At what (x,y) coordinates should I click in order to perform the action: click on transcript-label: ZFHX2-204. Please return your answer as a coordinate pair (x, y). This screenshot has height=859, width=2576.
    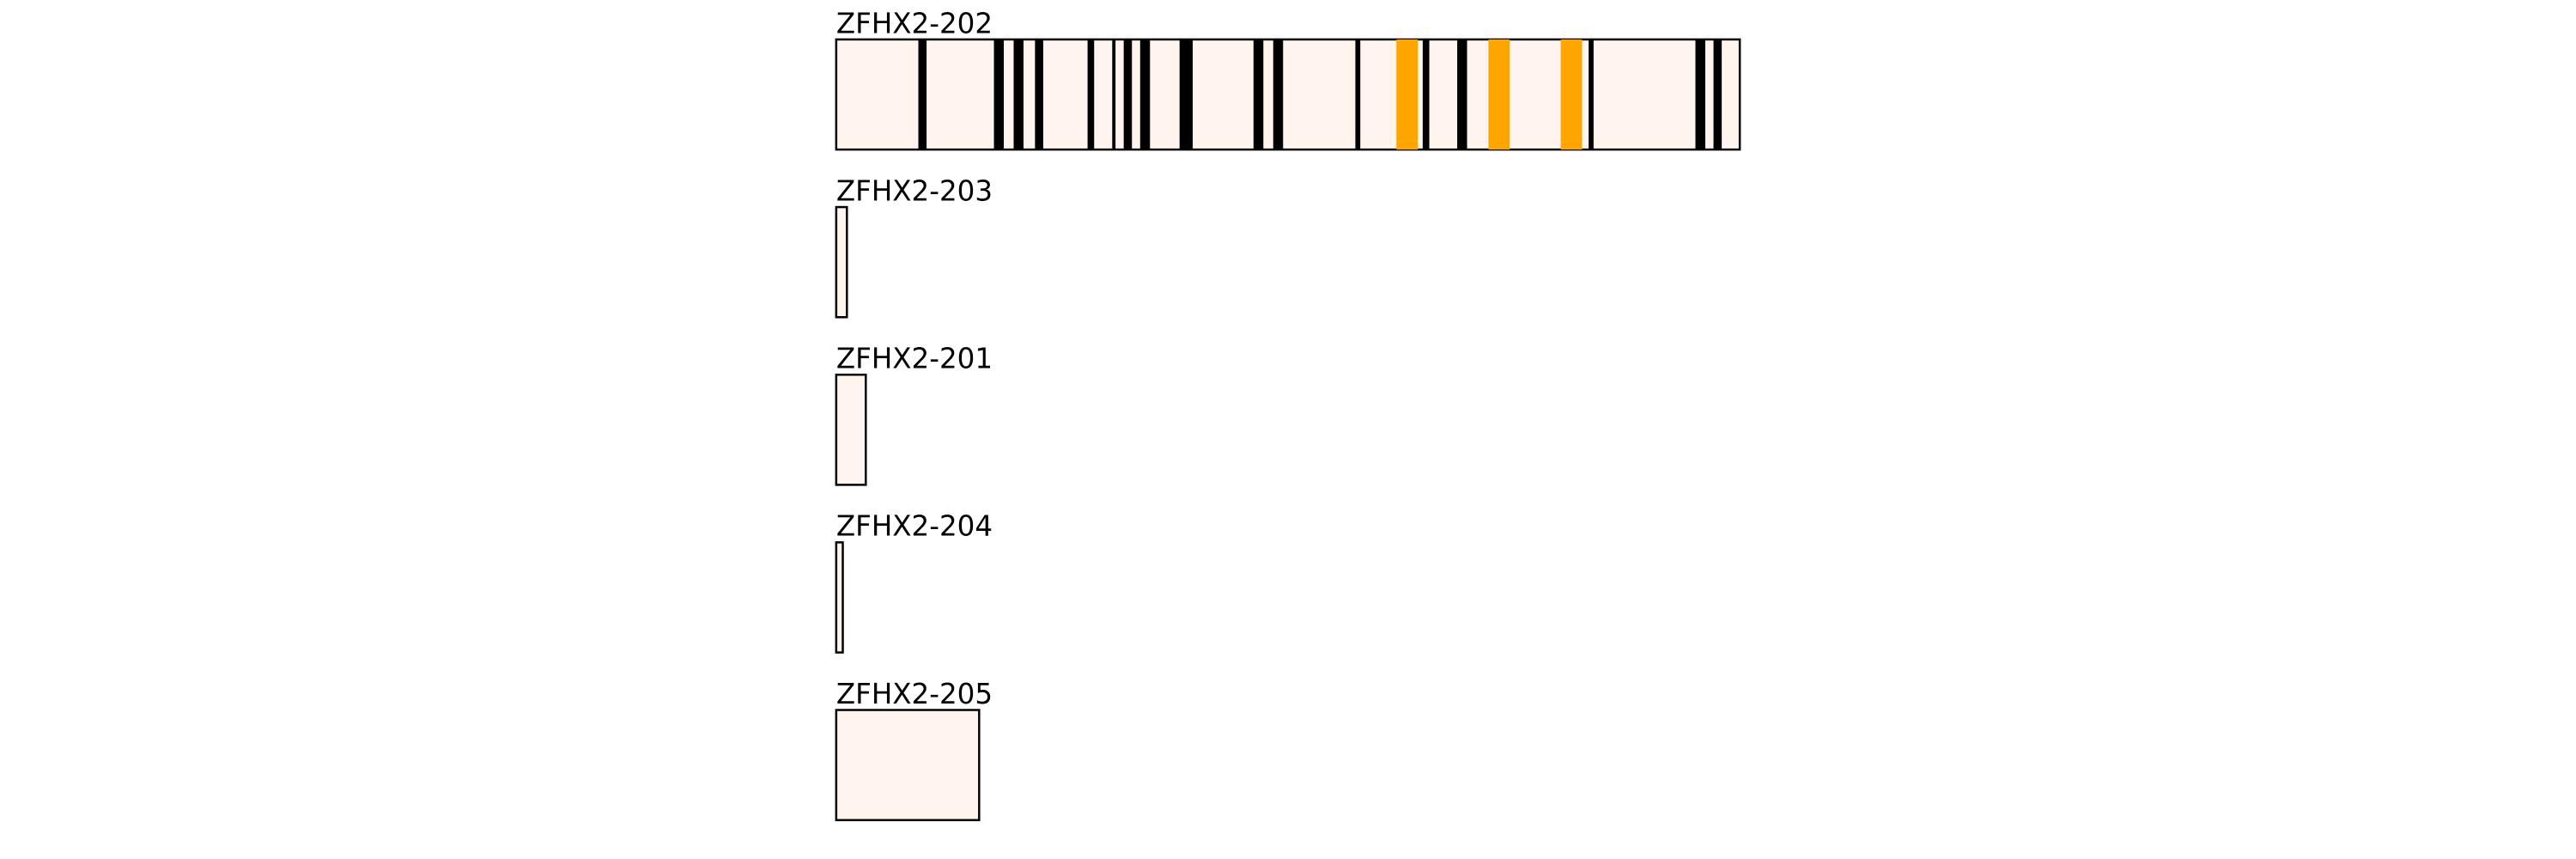
    Looking at the image, I should click on (914, 526).